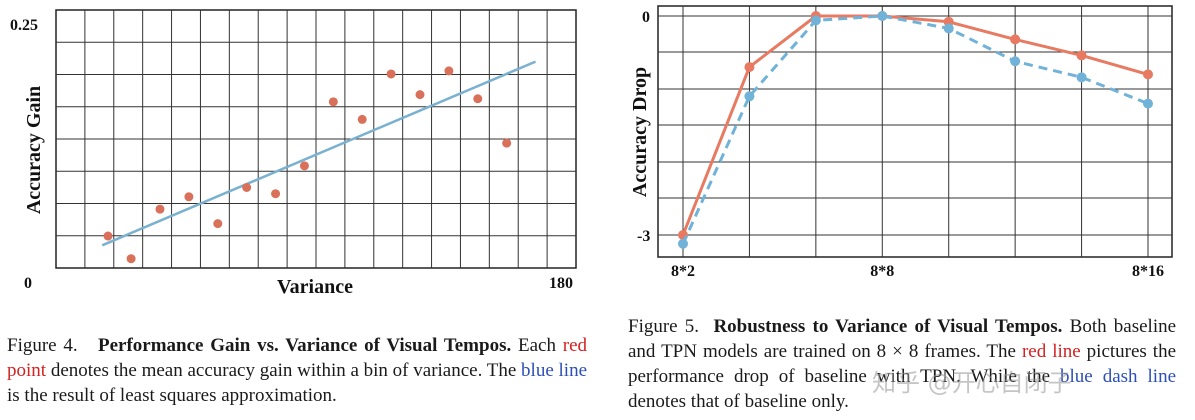 This screenshot has height=420, width=1195. Describe the element at coordinates (664, 326) in the screenshot. I see `figure-5-label: Figure 5.` at that location.